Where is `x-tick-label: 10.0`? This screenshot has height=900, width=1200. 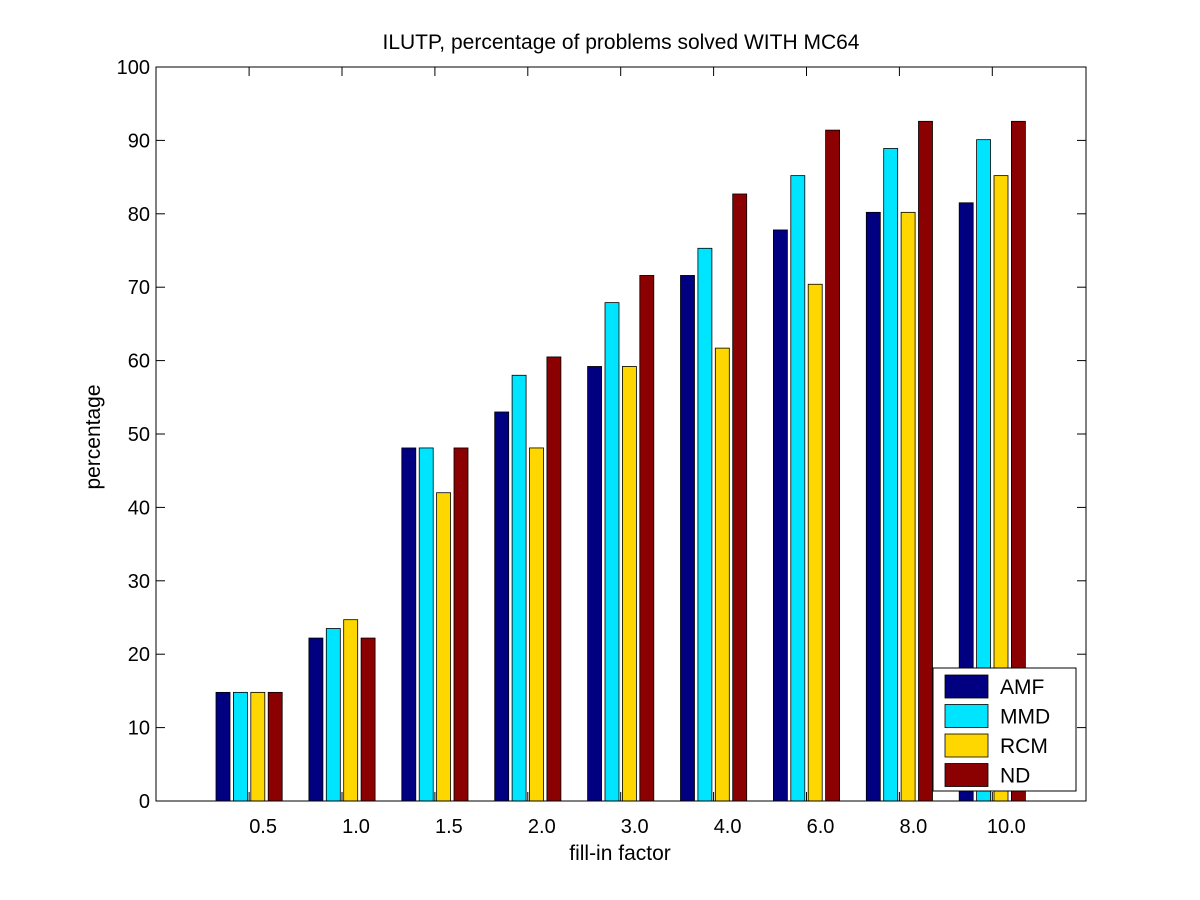 x-tick-label: 10.0 is located at coordinates (1006, 827).